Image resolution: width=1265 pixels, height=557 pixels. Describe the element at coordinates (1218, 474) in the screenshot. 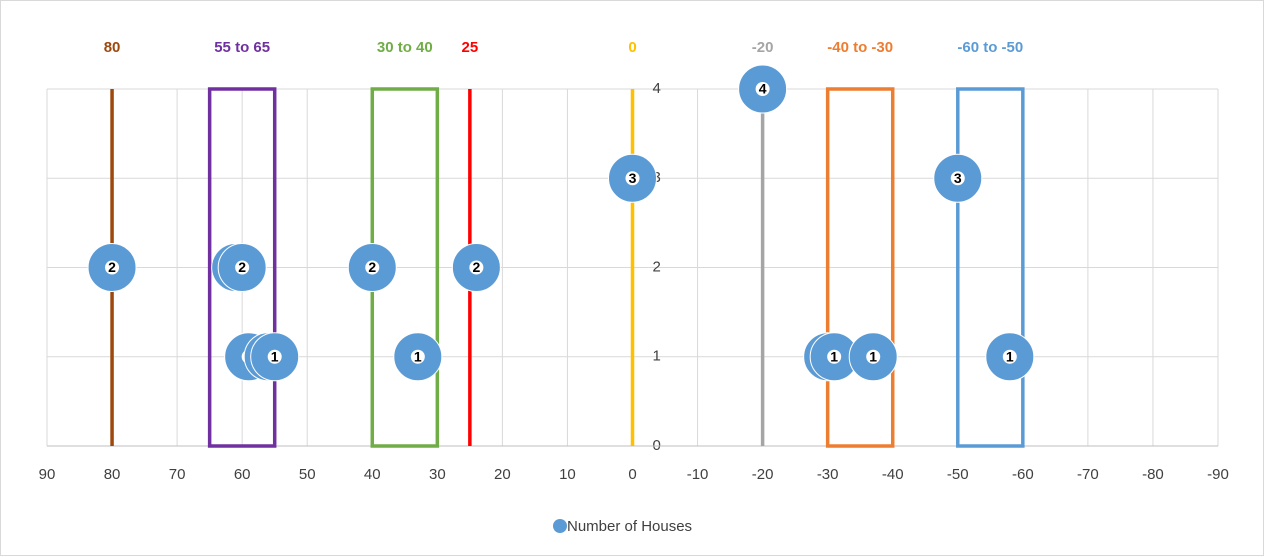

I see `x-tick-label: -90` at that location.